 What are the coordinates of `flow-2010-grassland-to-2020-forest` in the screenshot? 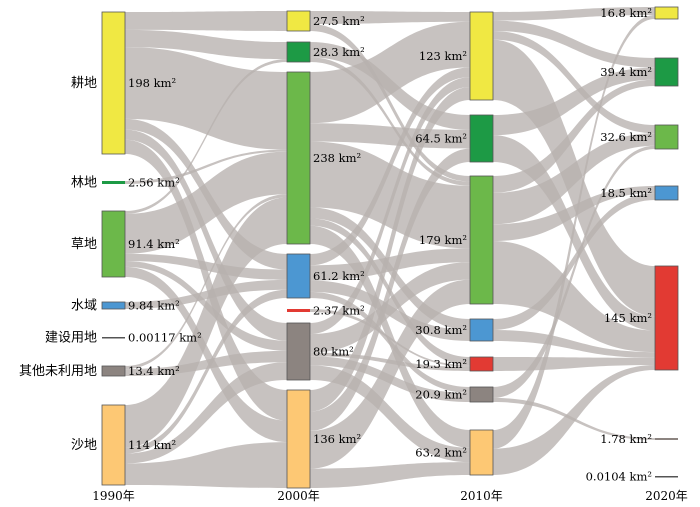 It's located at (574, 136).